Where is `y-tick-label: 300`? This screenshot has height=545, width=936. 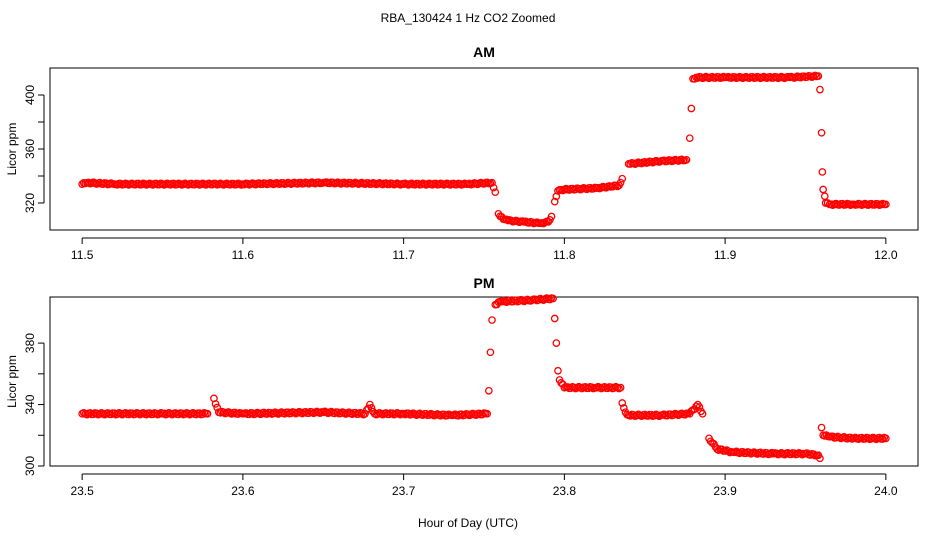
y-tick-label: 300 is located at coordinates (30, 466).